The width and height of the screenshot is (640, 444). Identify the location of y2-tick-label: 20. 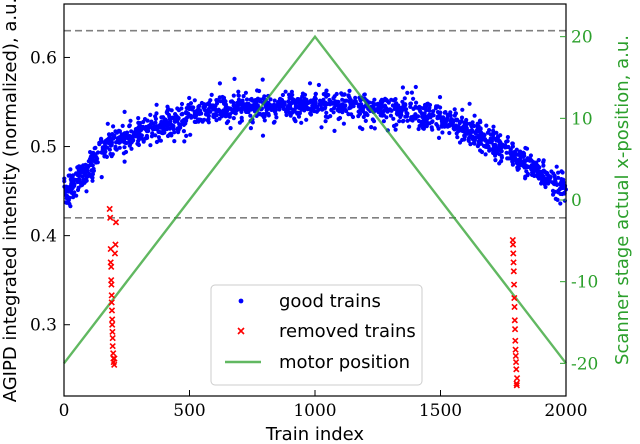
(582, 38).